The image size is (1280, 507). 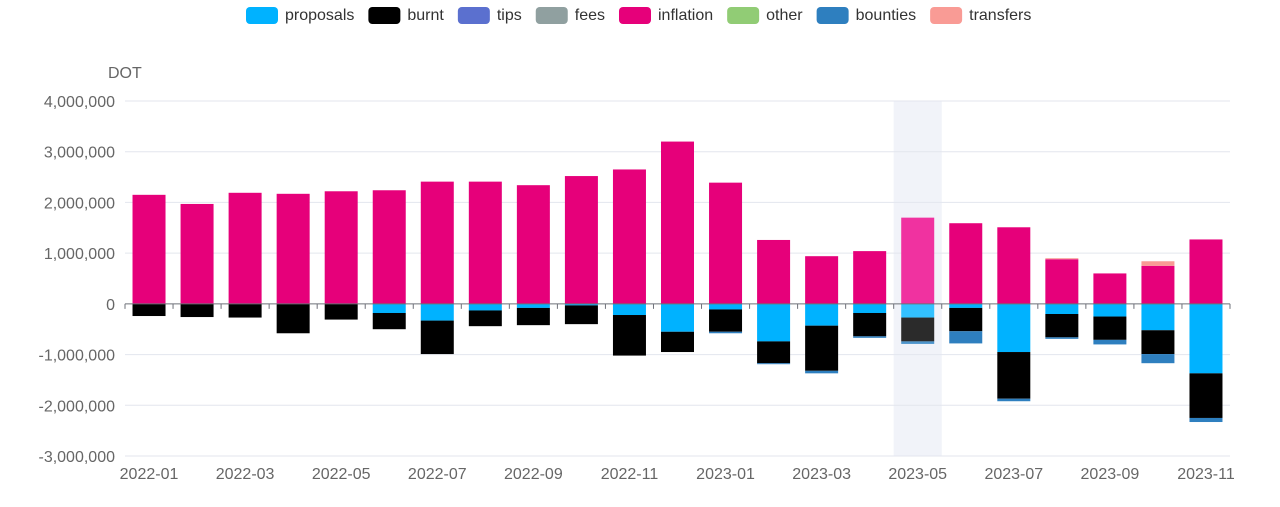 I want to click on legend-item-fees: fees, so click(x=570, y=15).